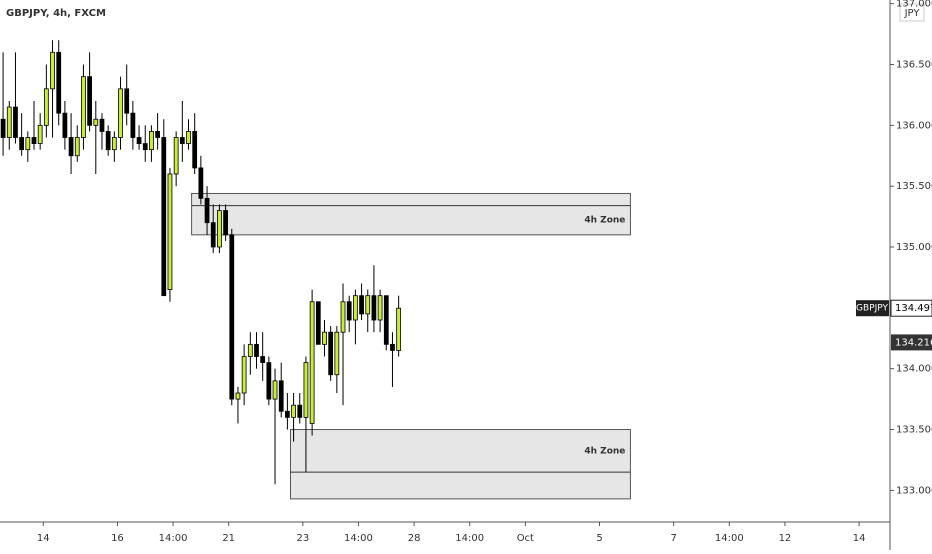 Image resolution: width=932 pixels, height=554 pixels. What do you see at coordinates (914, 369) in the screenshot?
I see `y-tick-label: 134.000` at bounding box center [914, 369].